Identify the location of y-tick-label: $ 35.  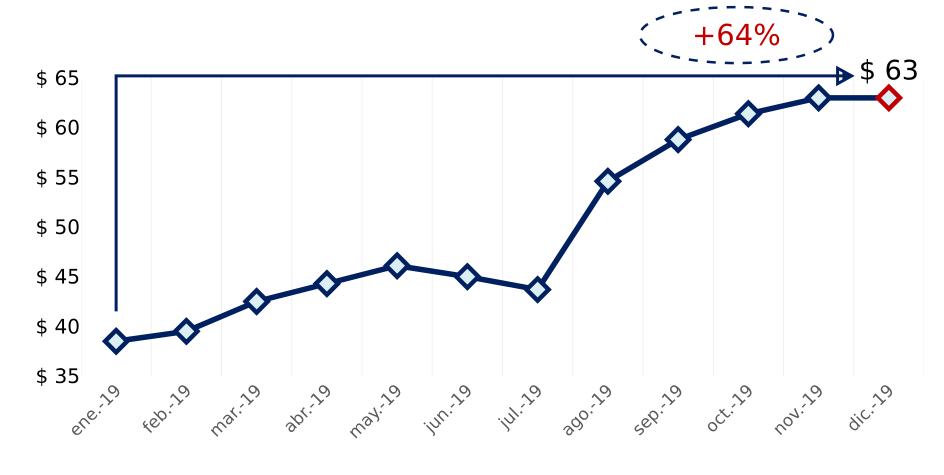
(57, 376).